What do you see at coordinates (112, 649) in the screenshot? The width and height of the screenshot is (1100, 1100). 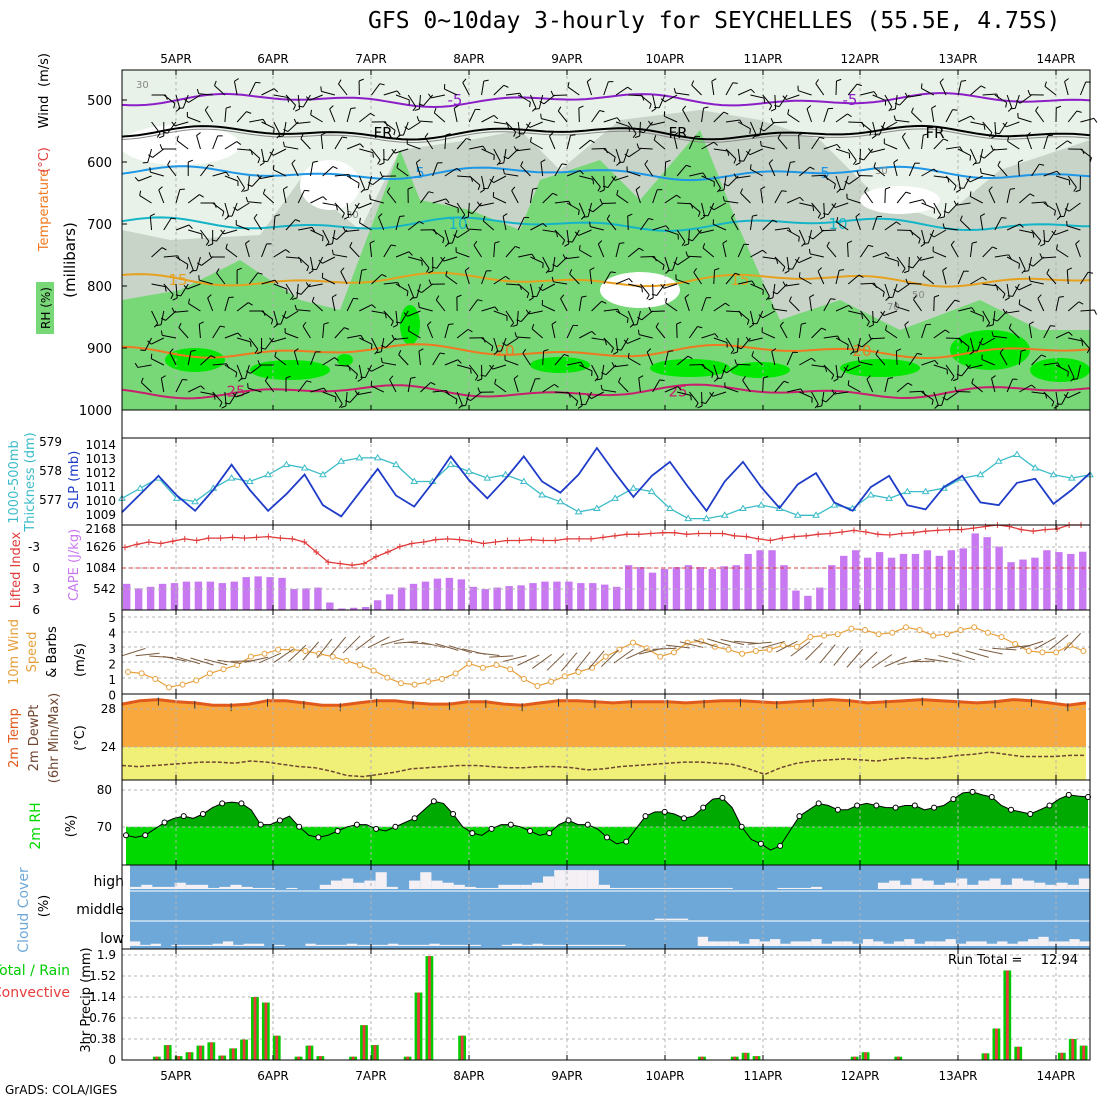 I see `wind10m-tick: 3` at bounding box center [112, 649].